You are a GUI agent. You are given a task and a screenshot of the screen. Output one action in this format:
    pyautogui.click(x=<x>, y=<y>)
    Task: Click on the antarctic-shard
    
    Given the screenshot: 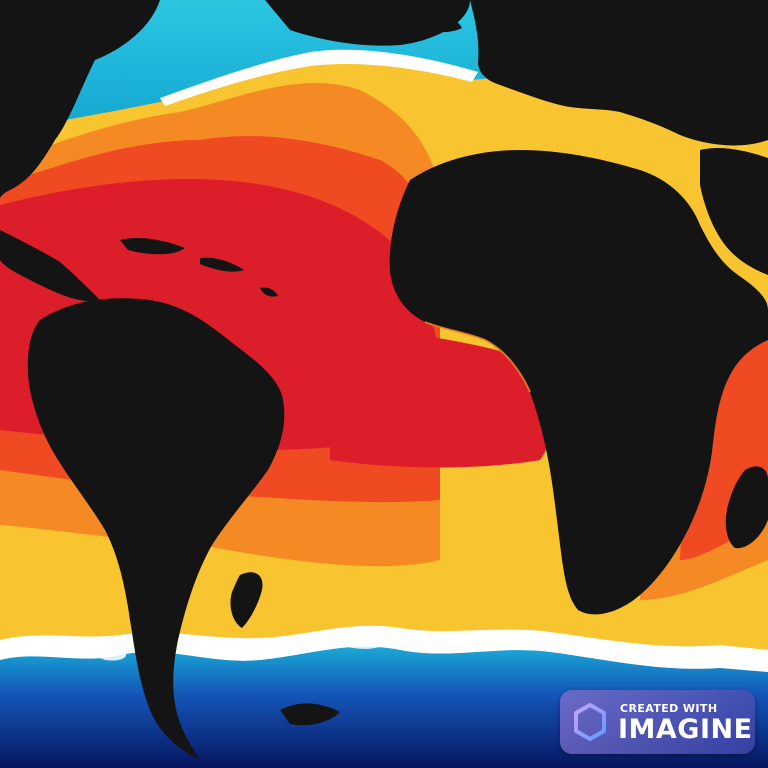 What is the action you would take?
    pyautogui.click(x=310, y=714)
    